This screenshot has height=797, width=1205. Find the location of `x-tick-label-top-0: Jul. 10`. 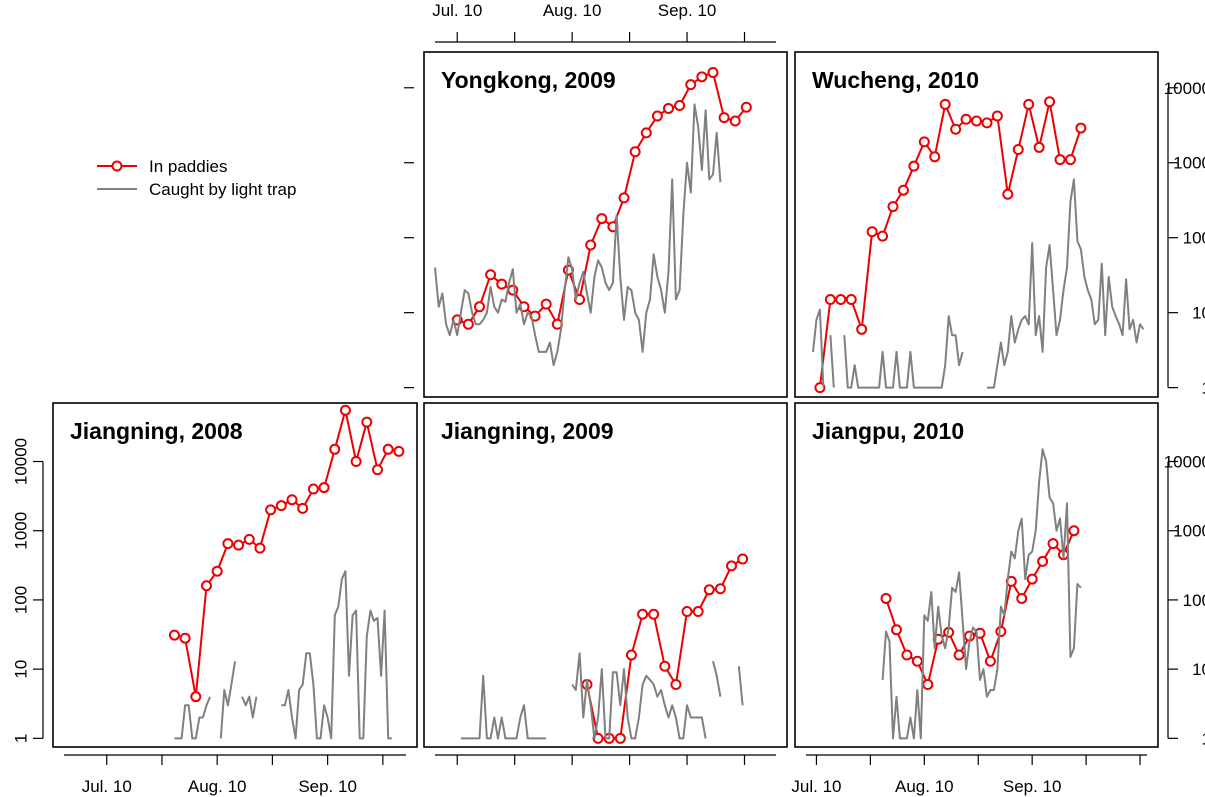

x-tick-label-top-0: Jul. 10 is located at coordinates (457, 10).